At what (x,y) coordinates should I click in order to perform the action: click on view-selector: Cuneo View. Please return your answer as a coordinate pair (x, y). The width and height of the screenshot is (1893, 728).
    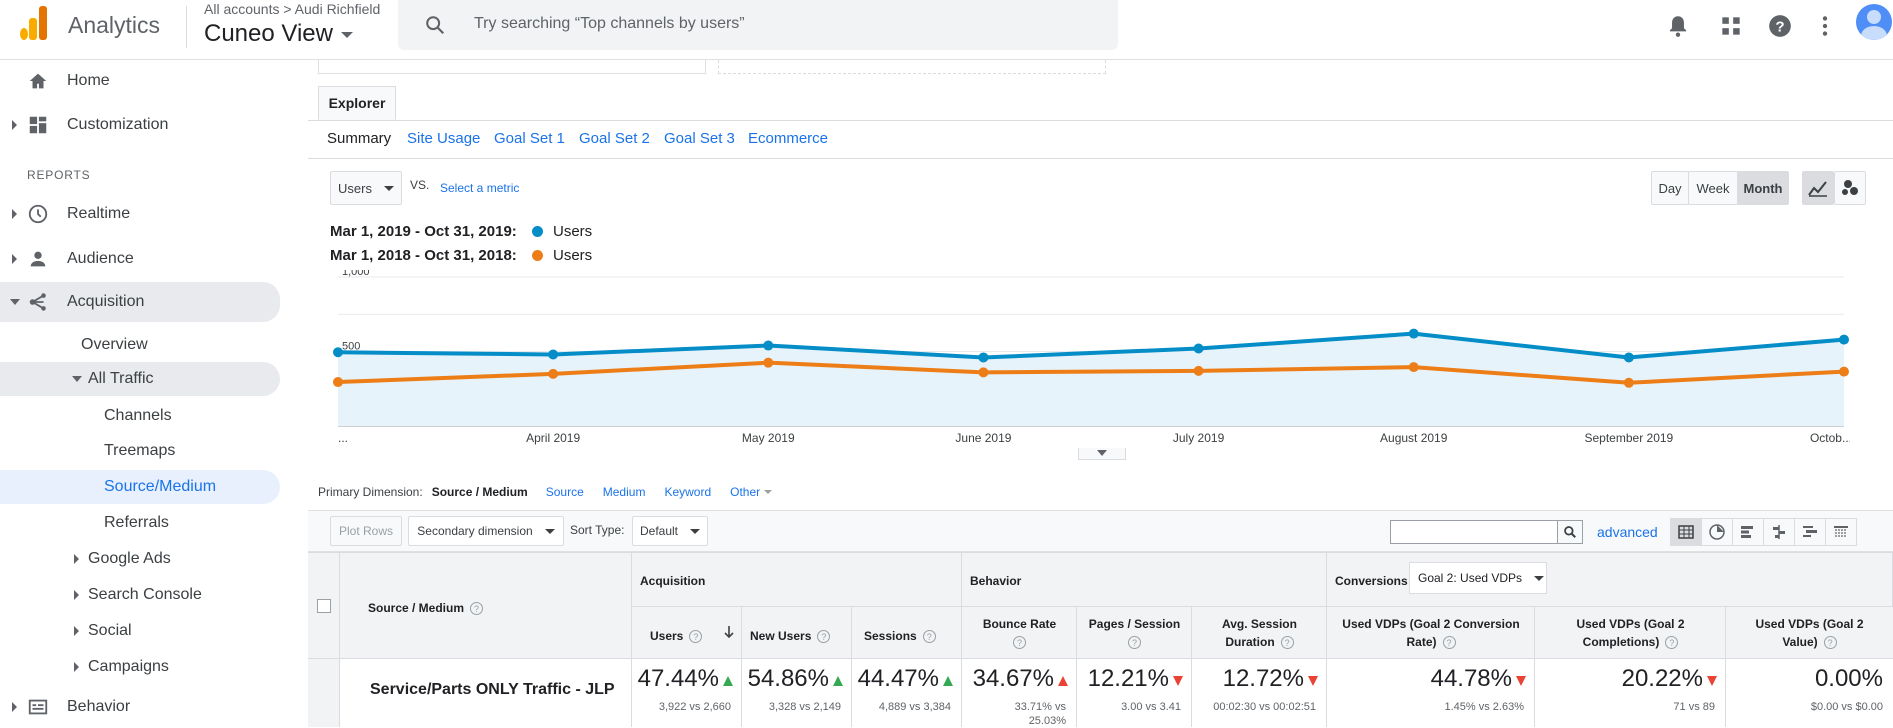
    Looking at the image, I should click on (278, 34).